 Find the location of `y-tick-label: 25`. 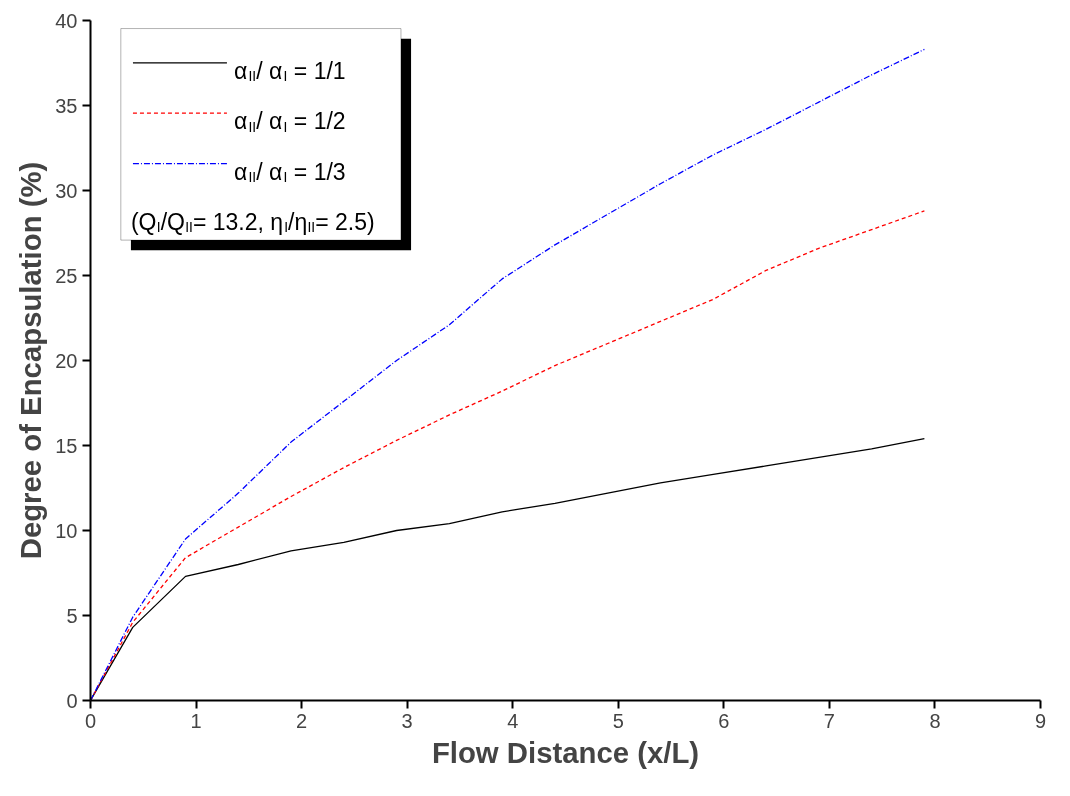

y-tick-label: 25 is located at coordinates (66, 275).